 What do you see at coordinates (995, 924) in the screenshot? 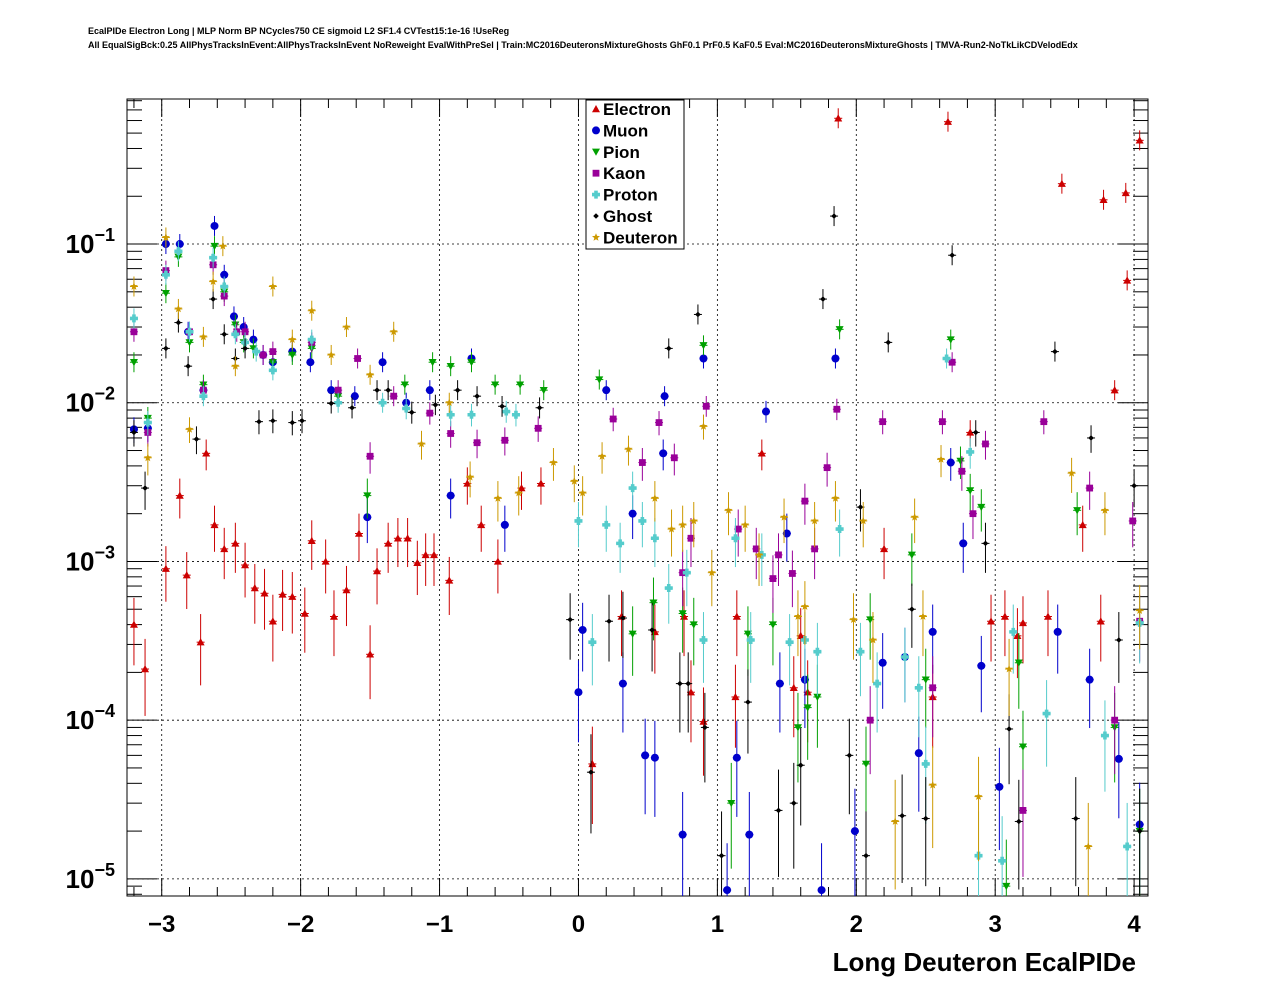
I see `x-tick-label: 3` at bounding box center [995, 924].